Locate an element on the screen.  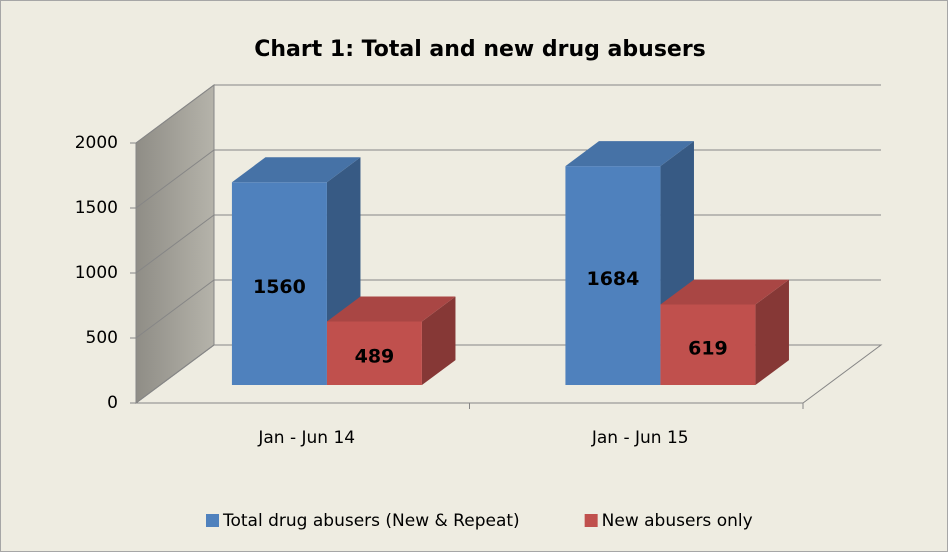
data-label: 489 is located at coordinates (375, 357).